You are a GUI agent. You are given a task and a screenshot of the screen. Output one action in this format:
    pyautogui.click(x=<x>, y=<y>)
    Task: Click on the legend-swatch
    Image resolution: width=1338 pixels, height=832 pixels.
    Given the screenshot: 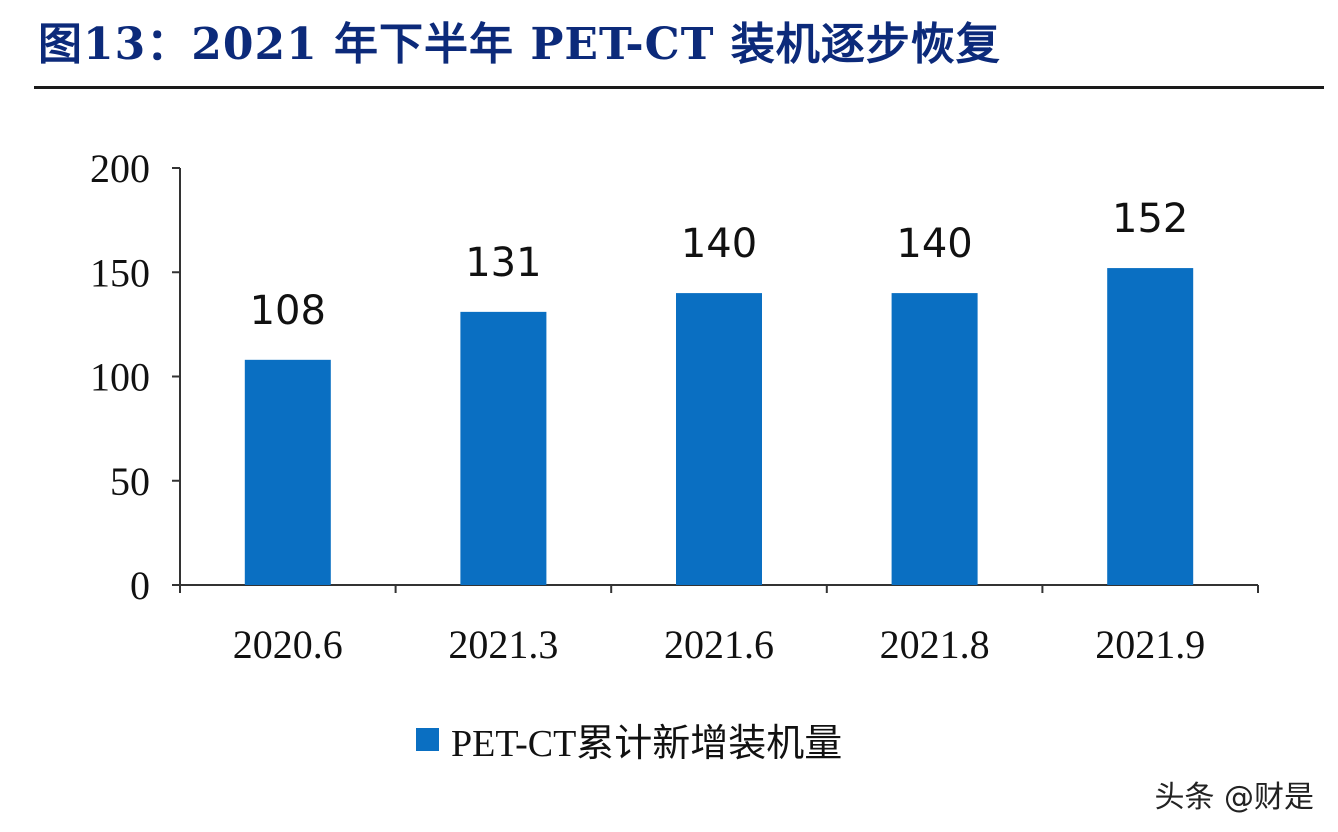 What is the action you would take?
    pyautogui.click(x=427, y=739)
    